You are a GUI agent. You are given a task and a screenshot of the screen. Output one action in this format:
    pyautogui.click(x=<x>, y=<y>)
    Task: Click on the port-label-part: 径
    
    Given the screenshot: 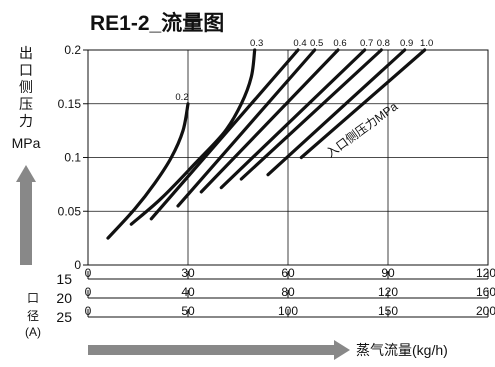 What is the action you would take?
    pyautogui.click(x=33, y=316)
    